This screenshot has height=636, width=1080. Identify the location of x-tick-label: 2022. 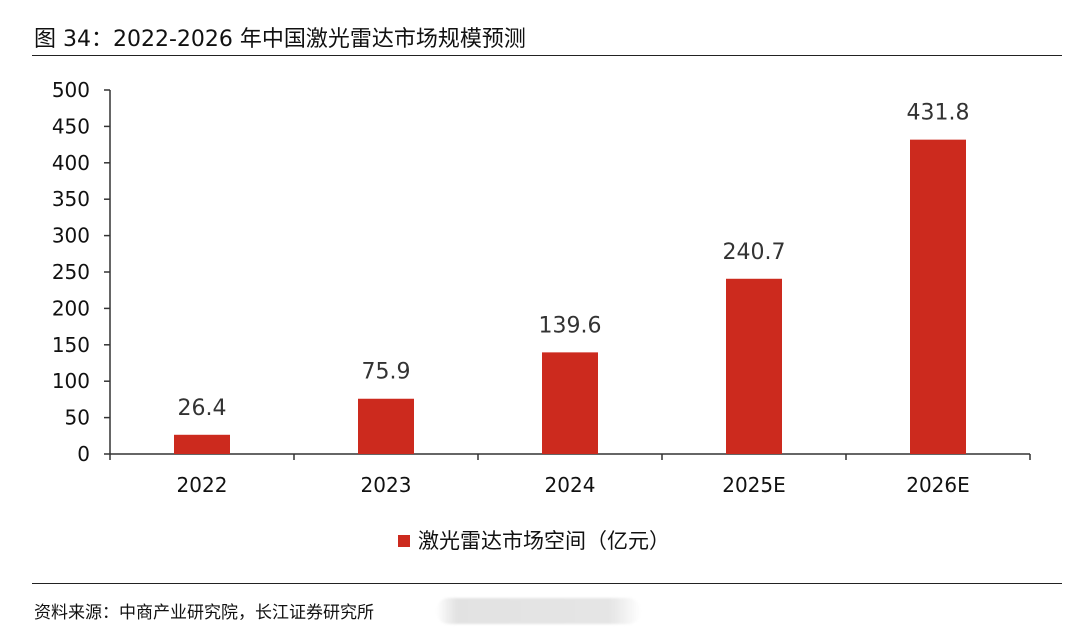
(202, 485).